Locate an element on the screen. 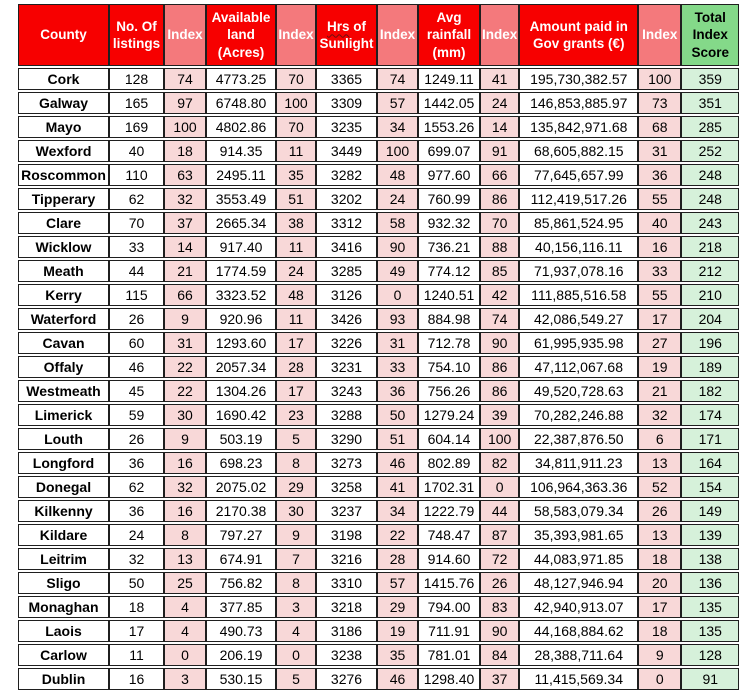  cell-index: 63 is located at coordinates (185, 175).